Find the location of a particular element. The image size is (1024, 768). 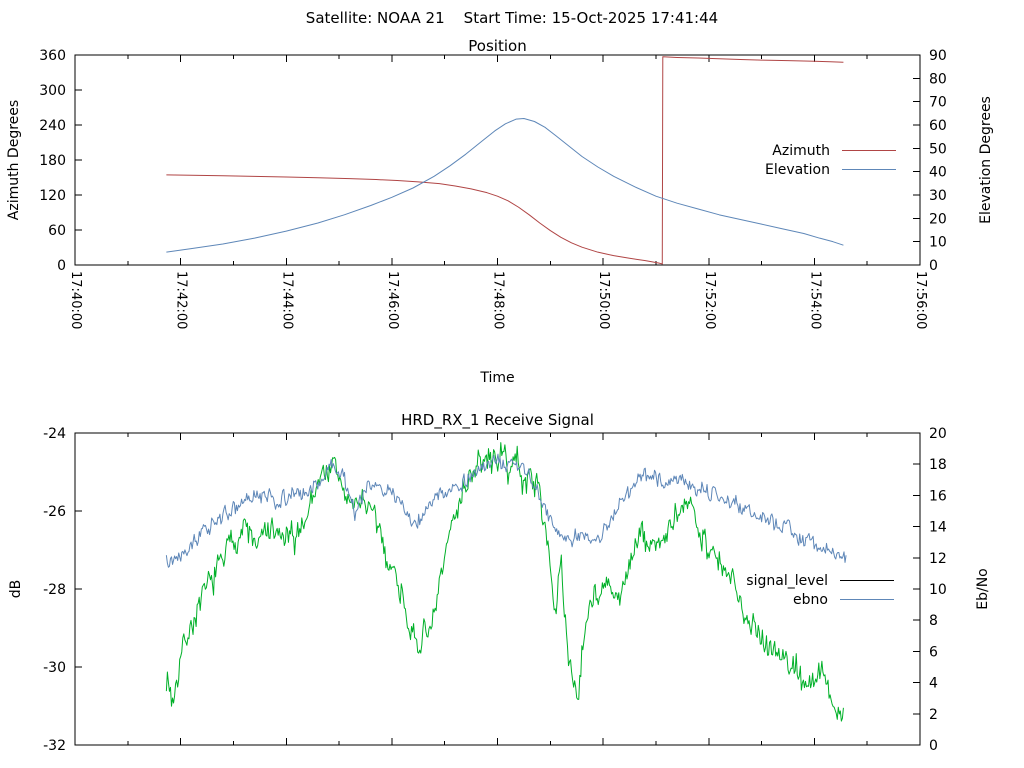

legend-item-elevation: Elevation is located at coordinates (791, 169).